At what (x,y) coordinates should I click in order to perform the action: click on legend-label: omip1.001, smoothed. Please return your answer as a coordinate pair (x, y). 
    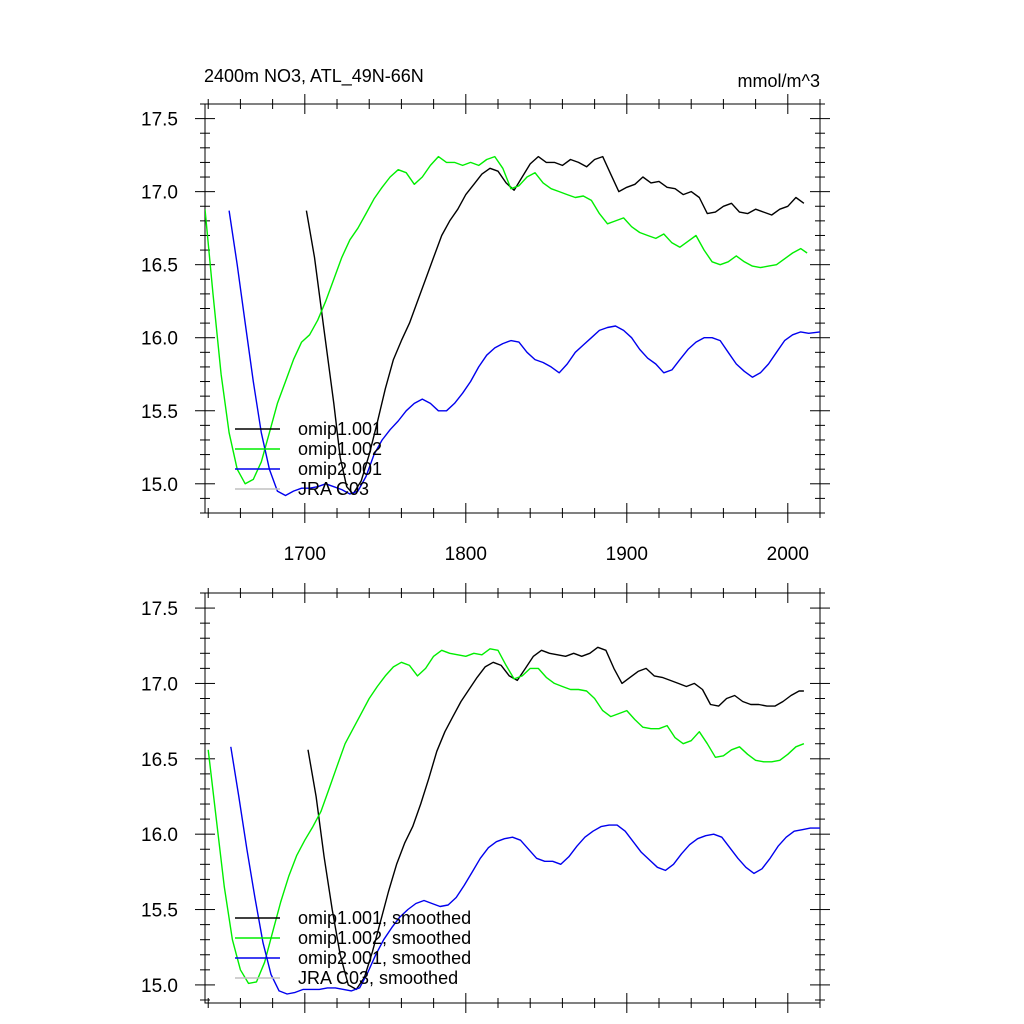
    Looking at the image, I should click on (384, 918).